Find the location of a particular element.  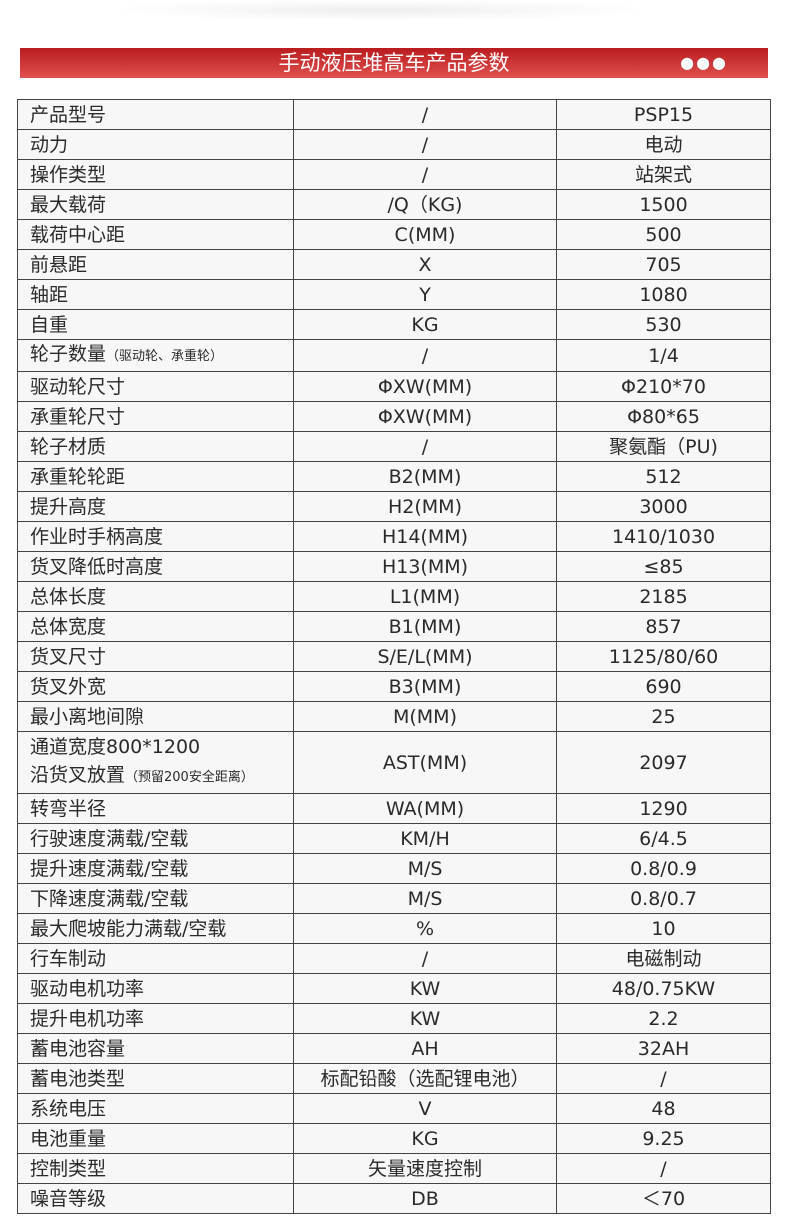

table-row: 轮子数量（驱动轮、承重轮）/1/4 is located at coordinates (394, 355).